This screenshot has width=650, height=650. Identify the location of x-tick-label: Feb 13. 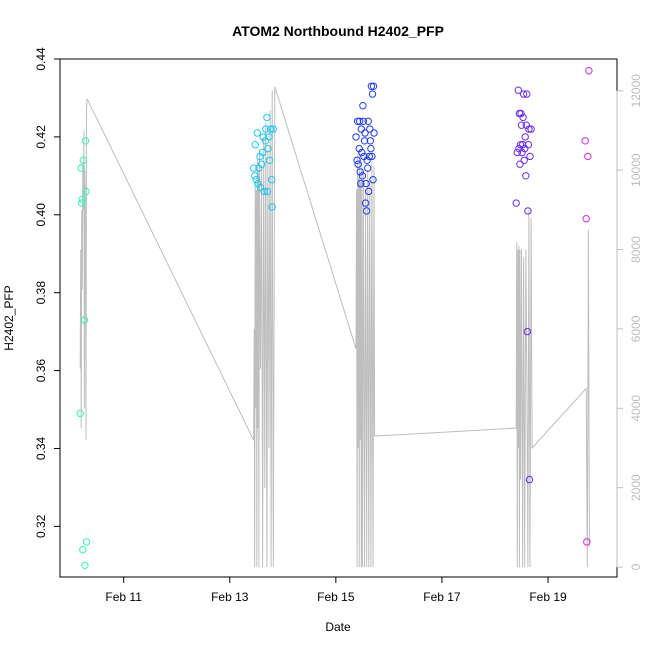
(230, 597).